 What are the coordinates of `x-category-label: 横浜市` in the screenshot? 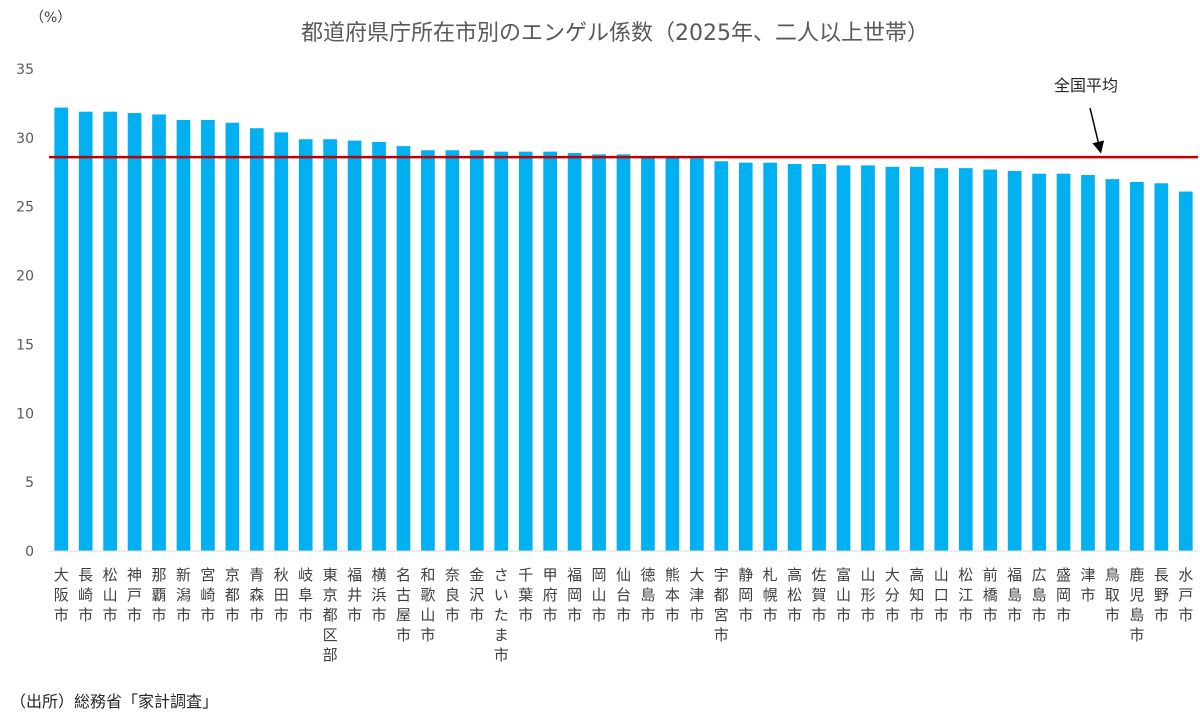 It's located at (379, 595).